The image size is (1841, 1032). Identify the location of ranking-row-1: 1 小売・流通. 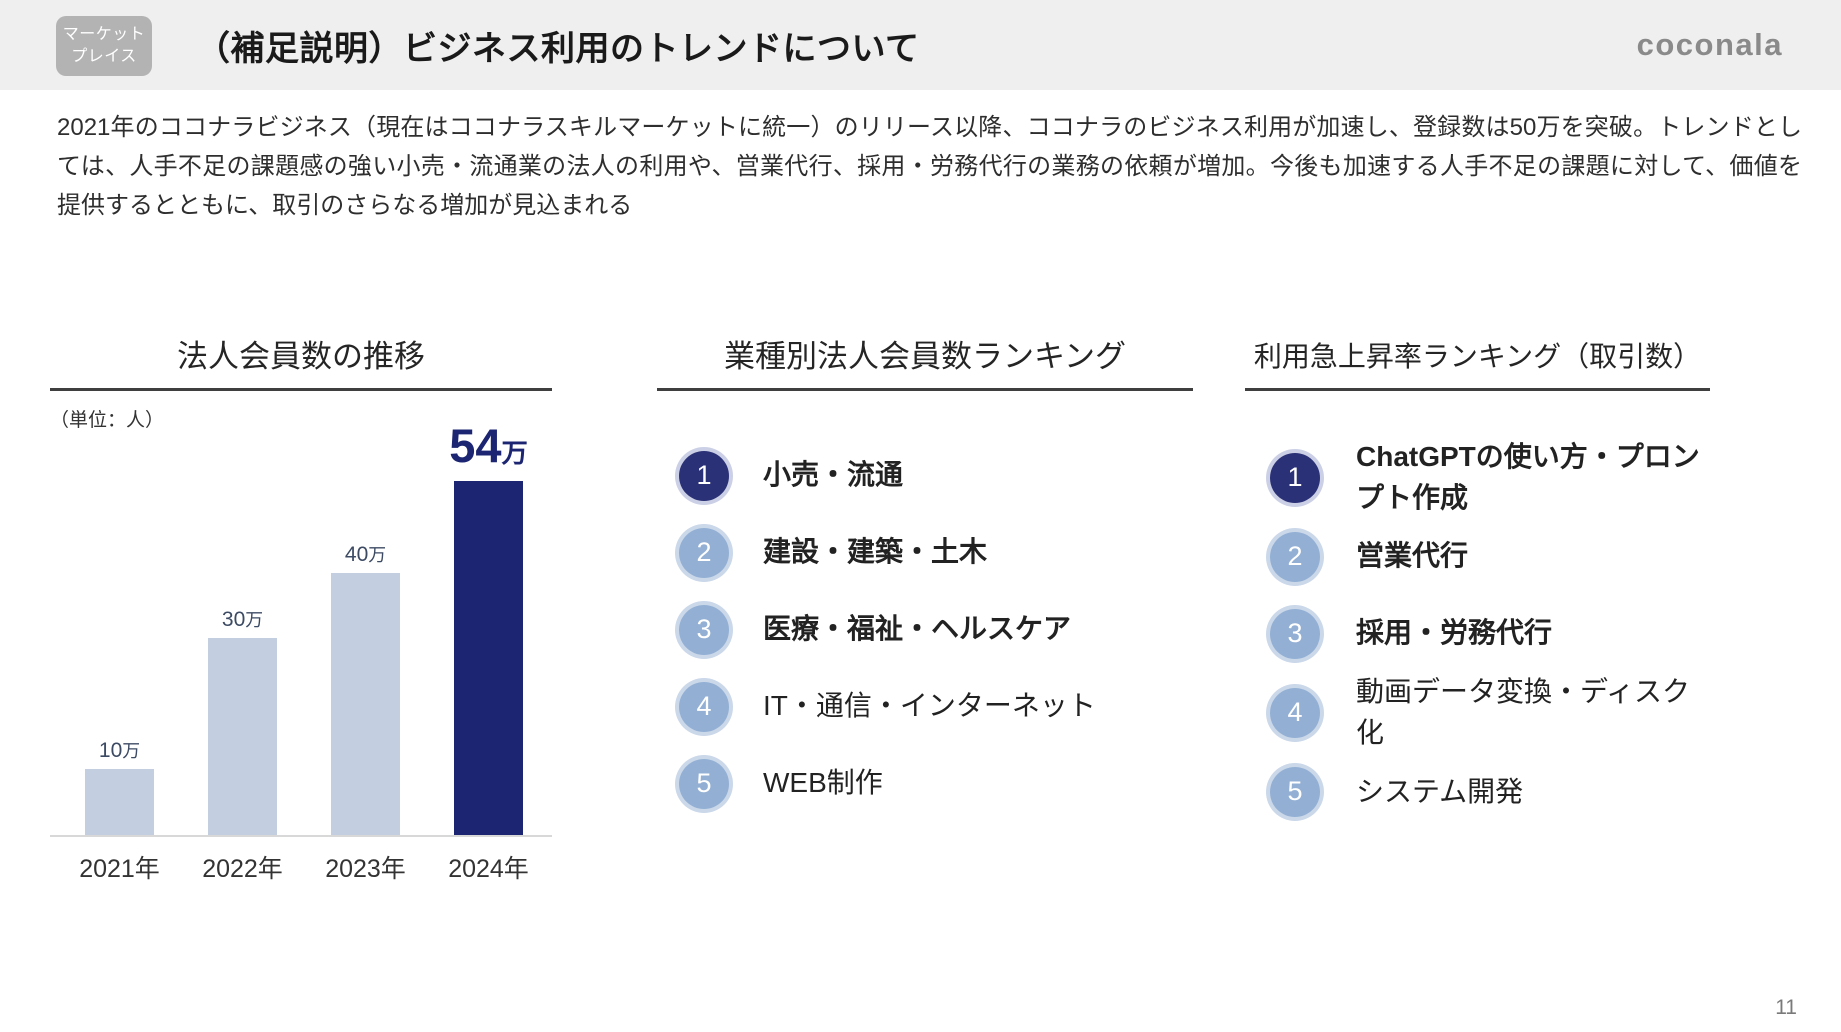
(925, 475).